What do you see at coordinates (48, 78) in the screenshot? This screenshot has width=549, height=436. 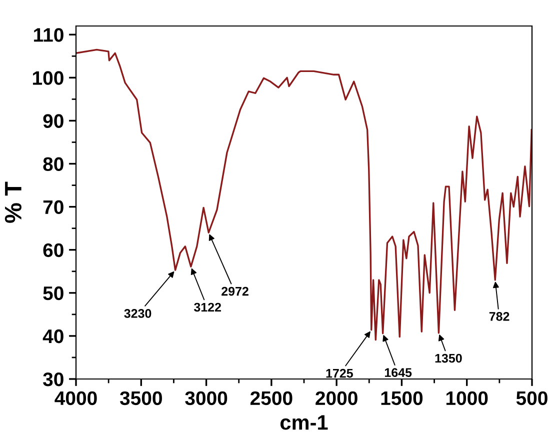 I see `y-tick-label: 100` at bounding box center [48, 78].